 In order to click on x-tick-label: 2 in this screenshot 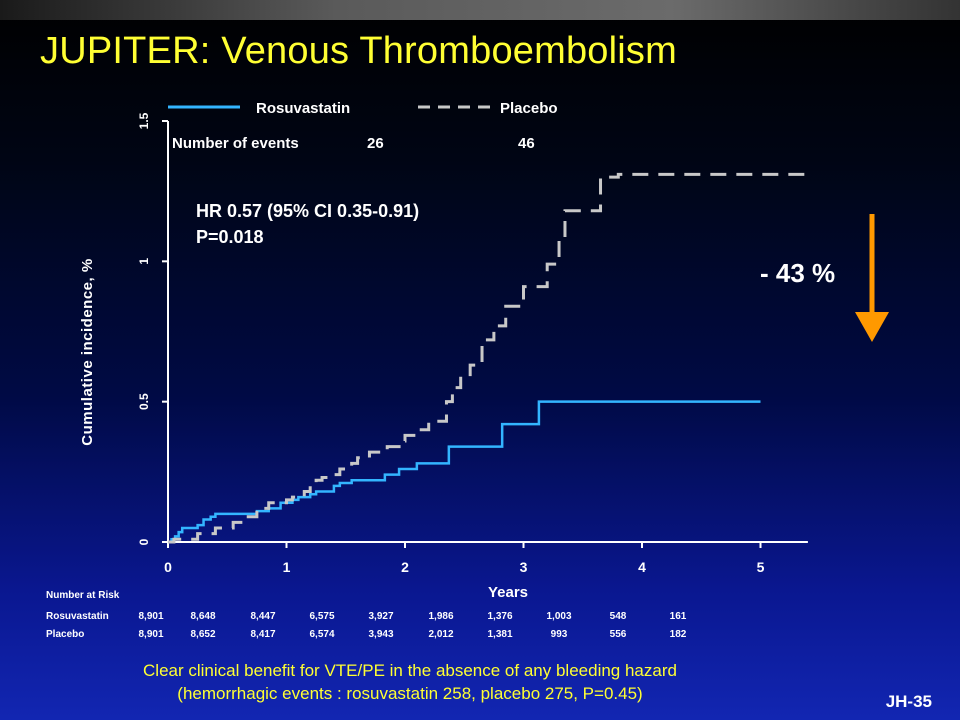, I will do `click(405, 567)`.